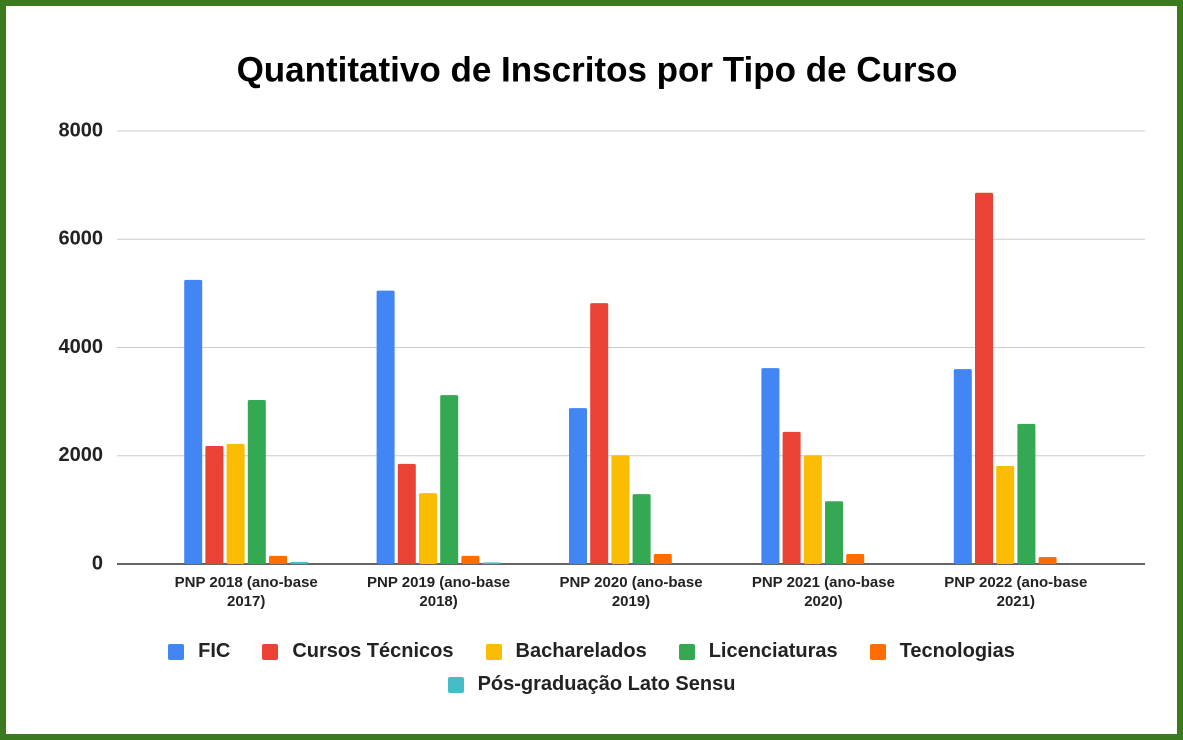  What do you see at coordinates (606, 684) in the screenshot?
I see `legend-label: Pós-graduação Lato Sensu` at bounding box center [606, 684].